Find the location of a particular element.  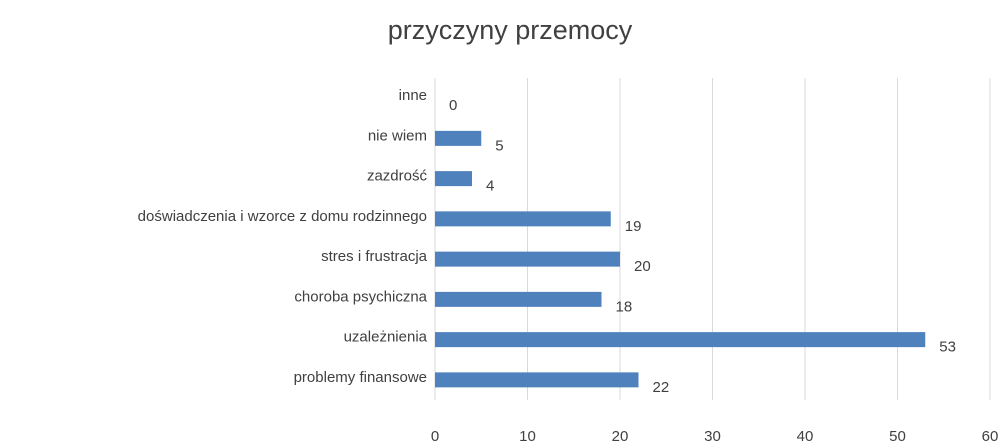

x-tick-label: 30 is located at coordinates (712, 436).